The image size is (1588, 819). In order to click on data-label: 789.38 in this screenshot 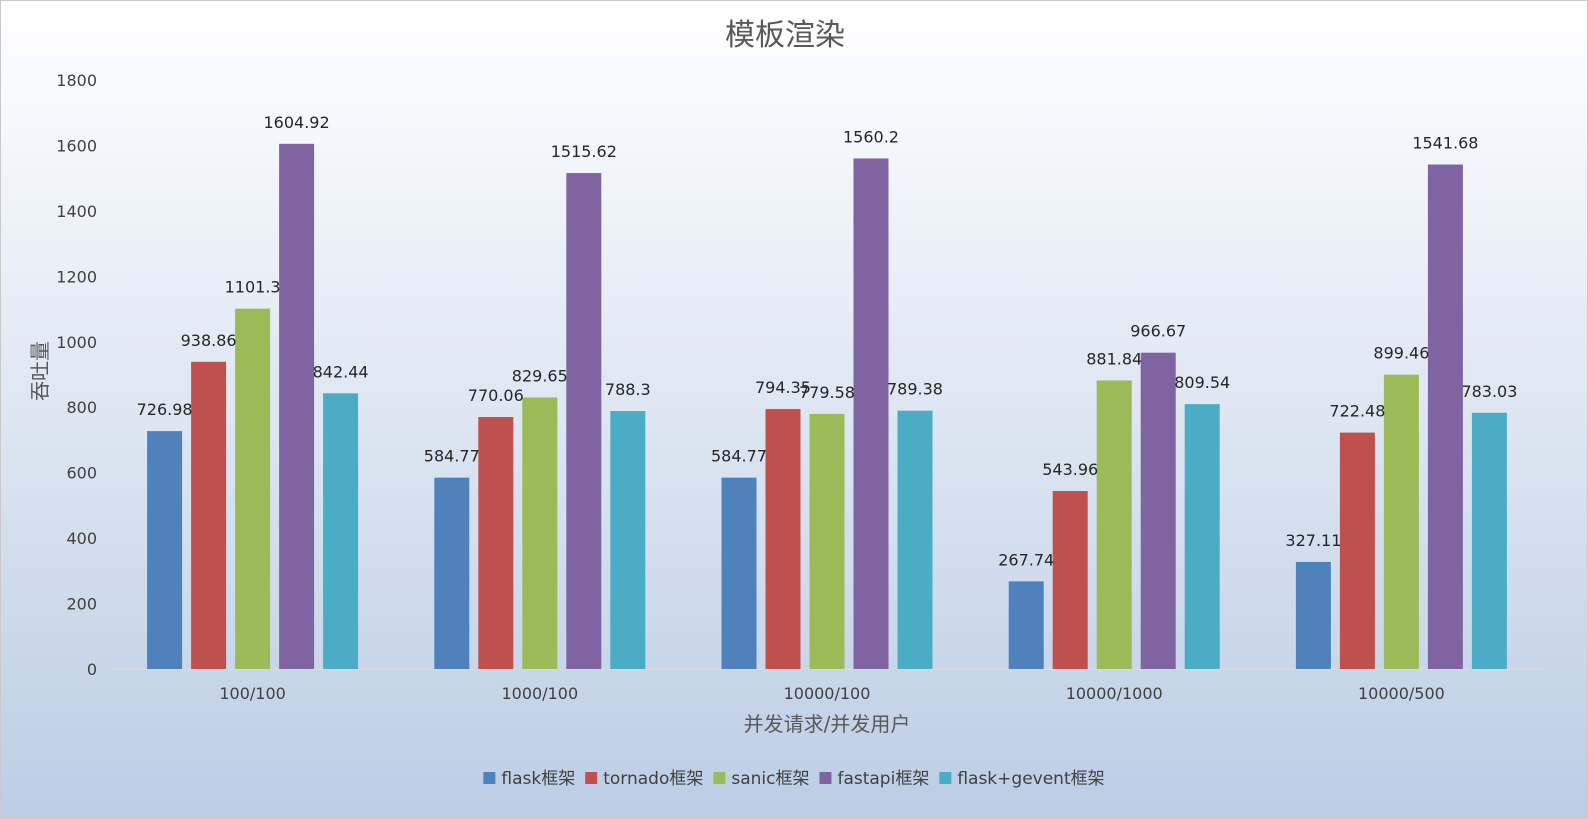, I will do `click(915, 389)`.